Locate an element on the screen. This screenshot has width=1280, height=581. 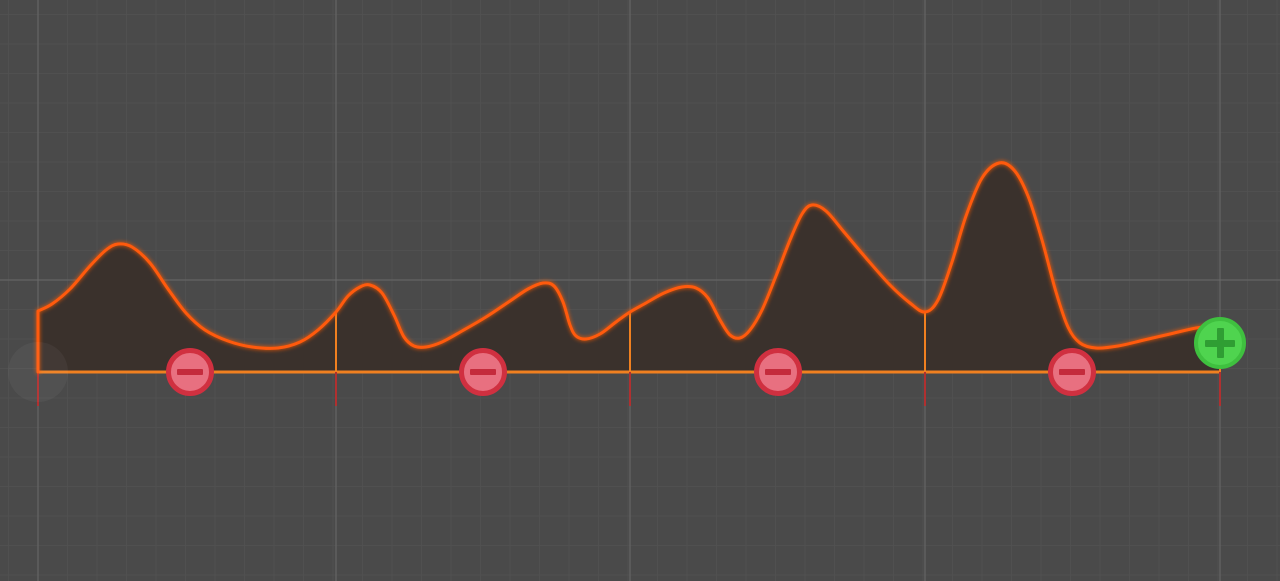
origin-handle is located at coordinates (38, 372).